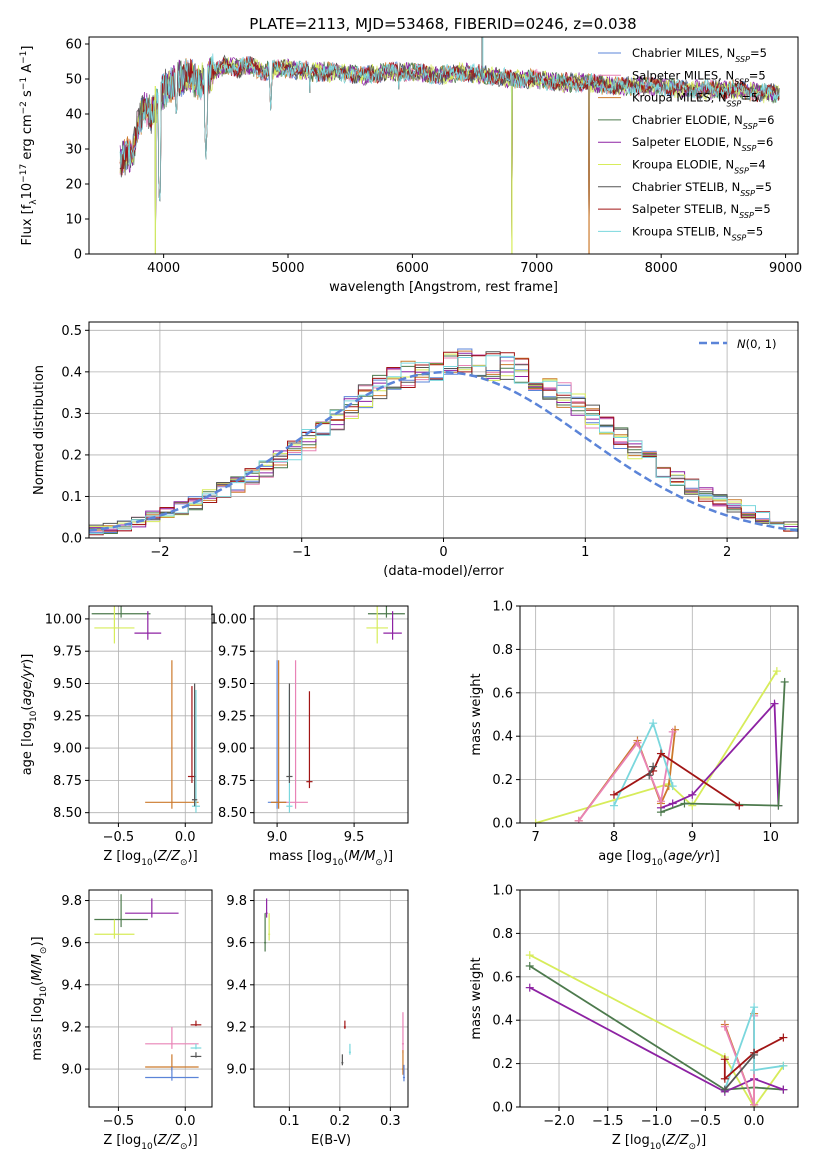  Describe the element at coordinates (536, 837) in the screenshot. I see `x-tick-label: 7` at that location.